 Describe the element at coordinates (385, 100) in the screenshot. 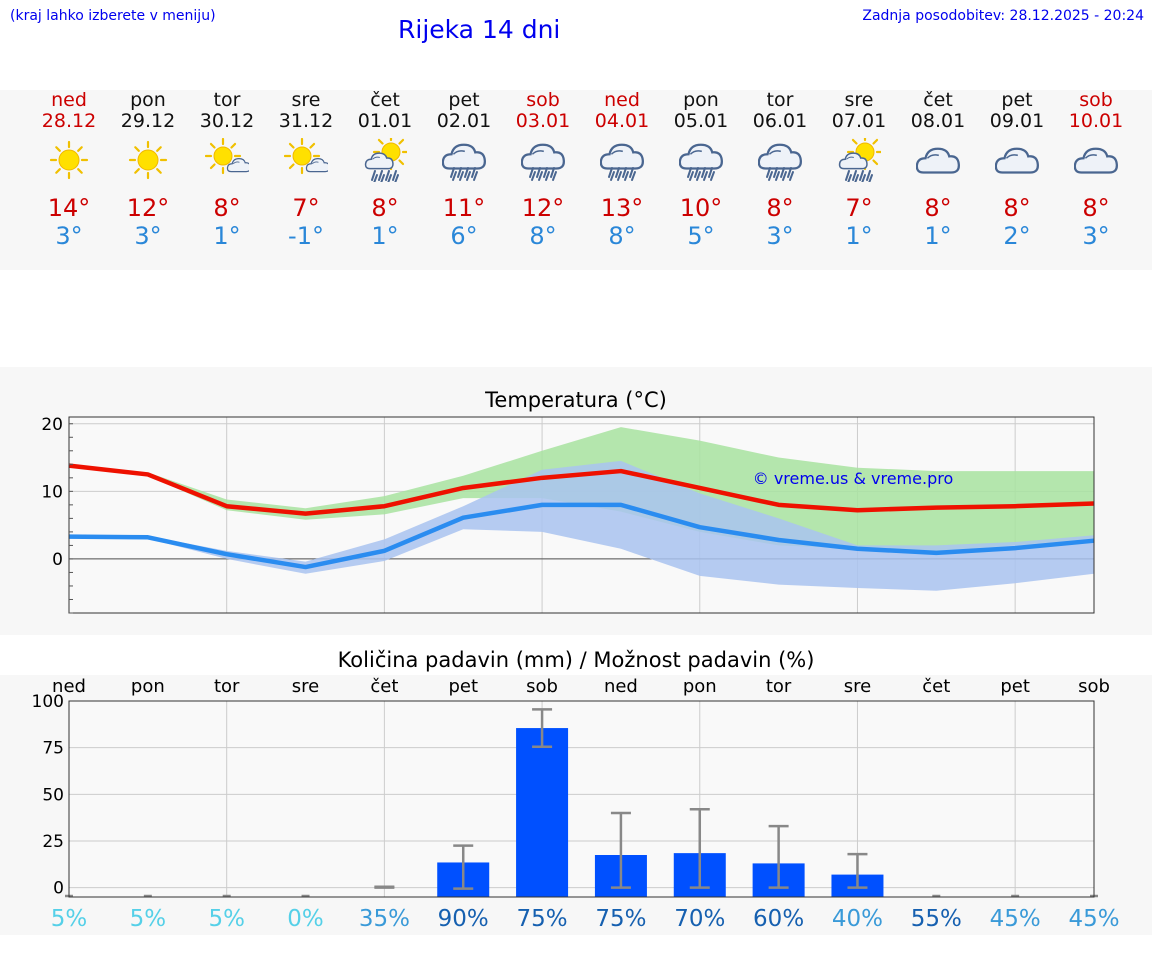

I see `day-name: čet` at that location.